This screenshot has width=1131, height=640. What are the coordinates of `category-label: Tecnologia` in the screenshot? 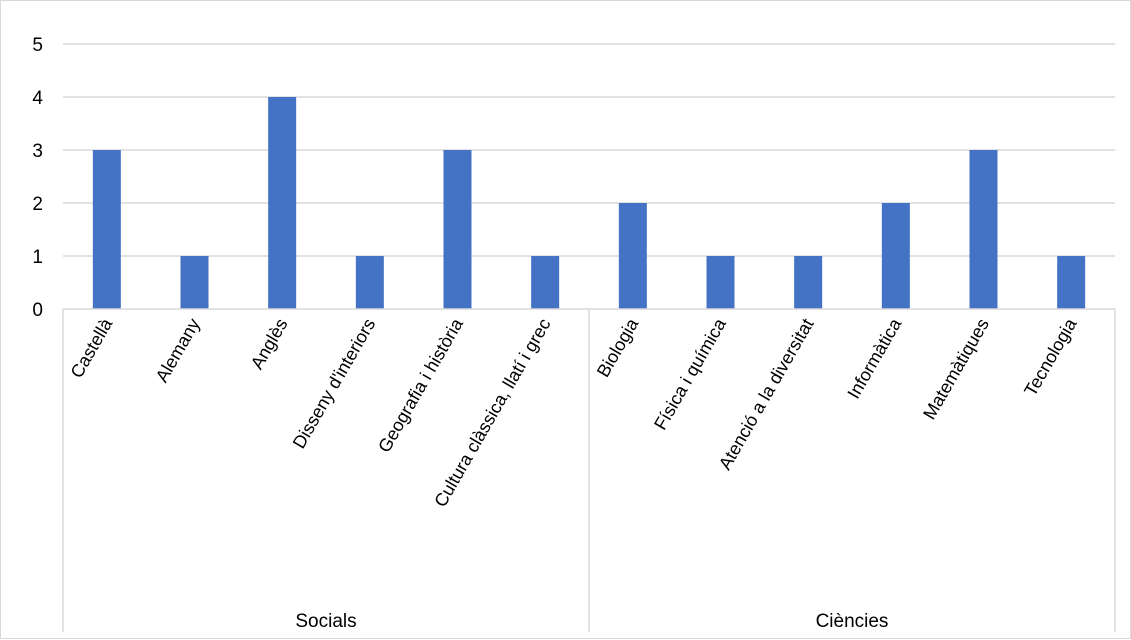 It's located at (1050, 356).